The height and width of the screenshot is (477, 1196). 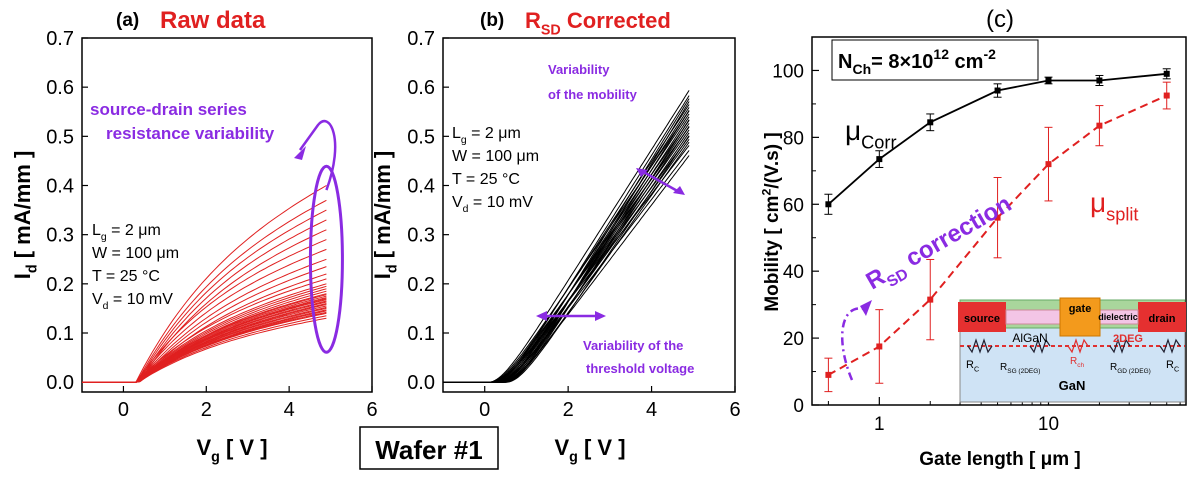 What do you see at coordinates (879, 424) in the screenshot?
I see `x-tick-label: 1` at bounding box center [879, 424].